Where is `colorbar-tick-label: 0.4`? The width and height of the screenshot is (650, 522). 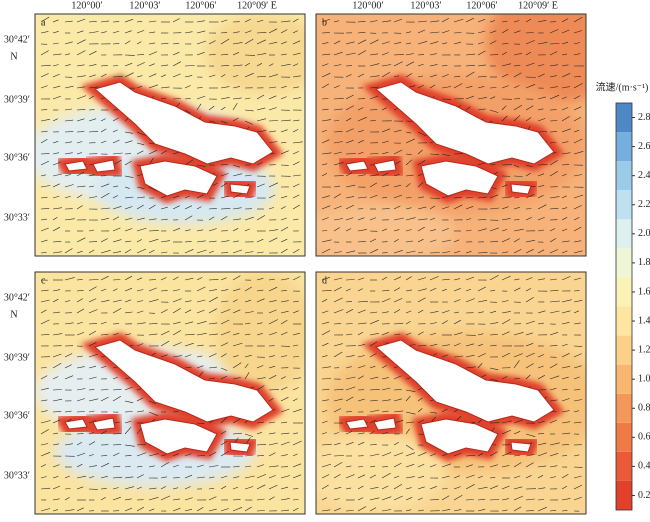
colorbar-tick-label: 0.4 is located at coordinates (644, 466).